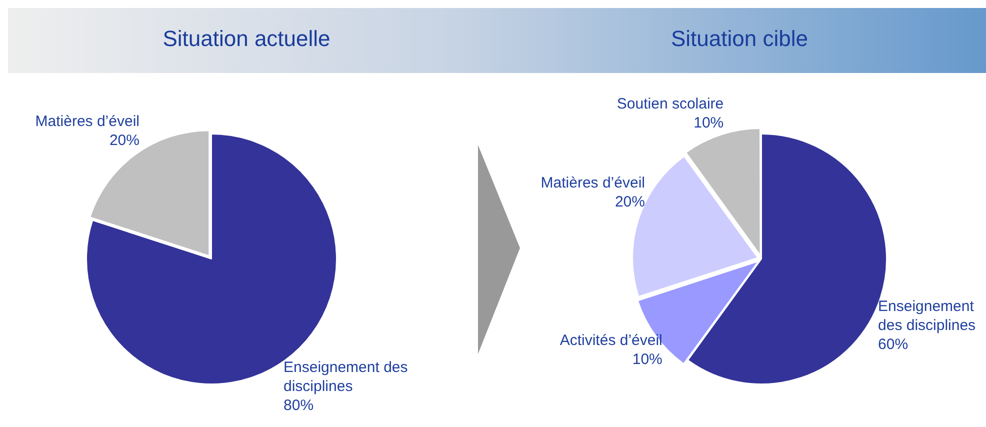  I want to click on slice-label: Soutien scolaire, so click(670, 104).